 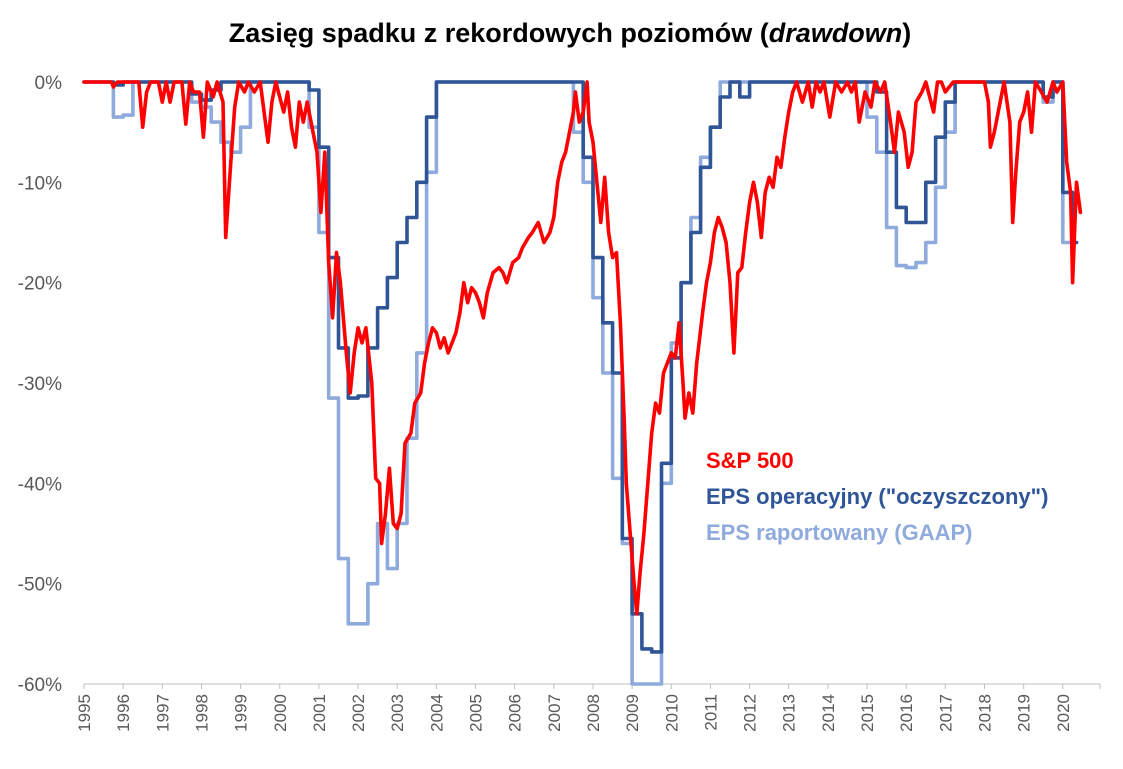 What do you see at coordinates (241, 713) in the screenshot?
I see `x-tick-label: 1999` at bounding box center [241, 713].